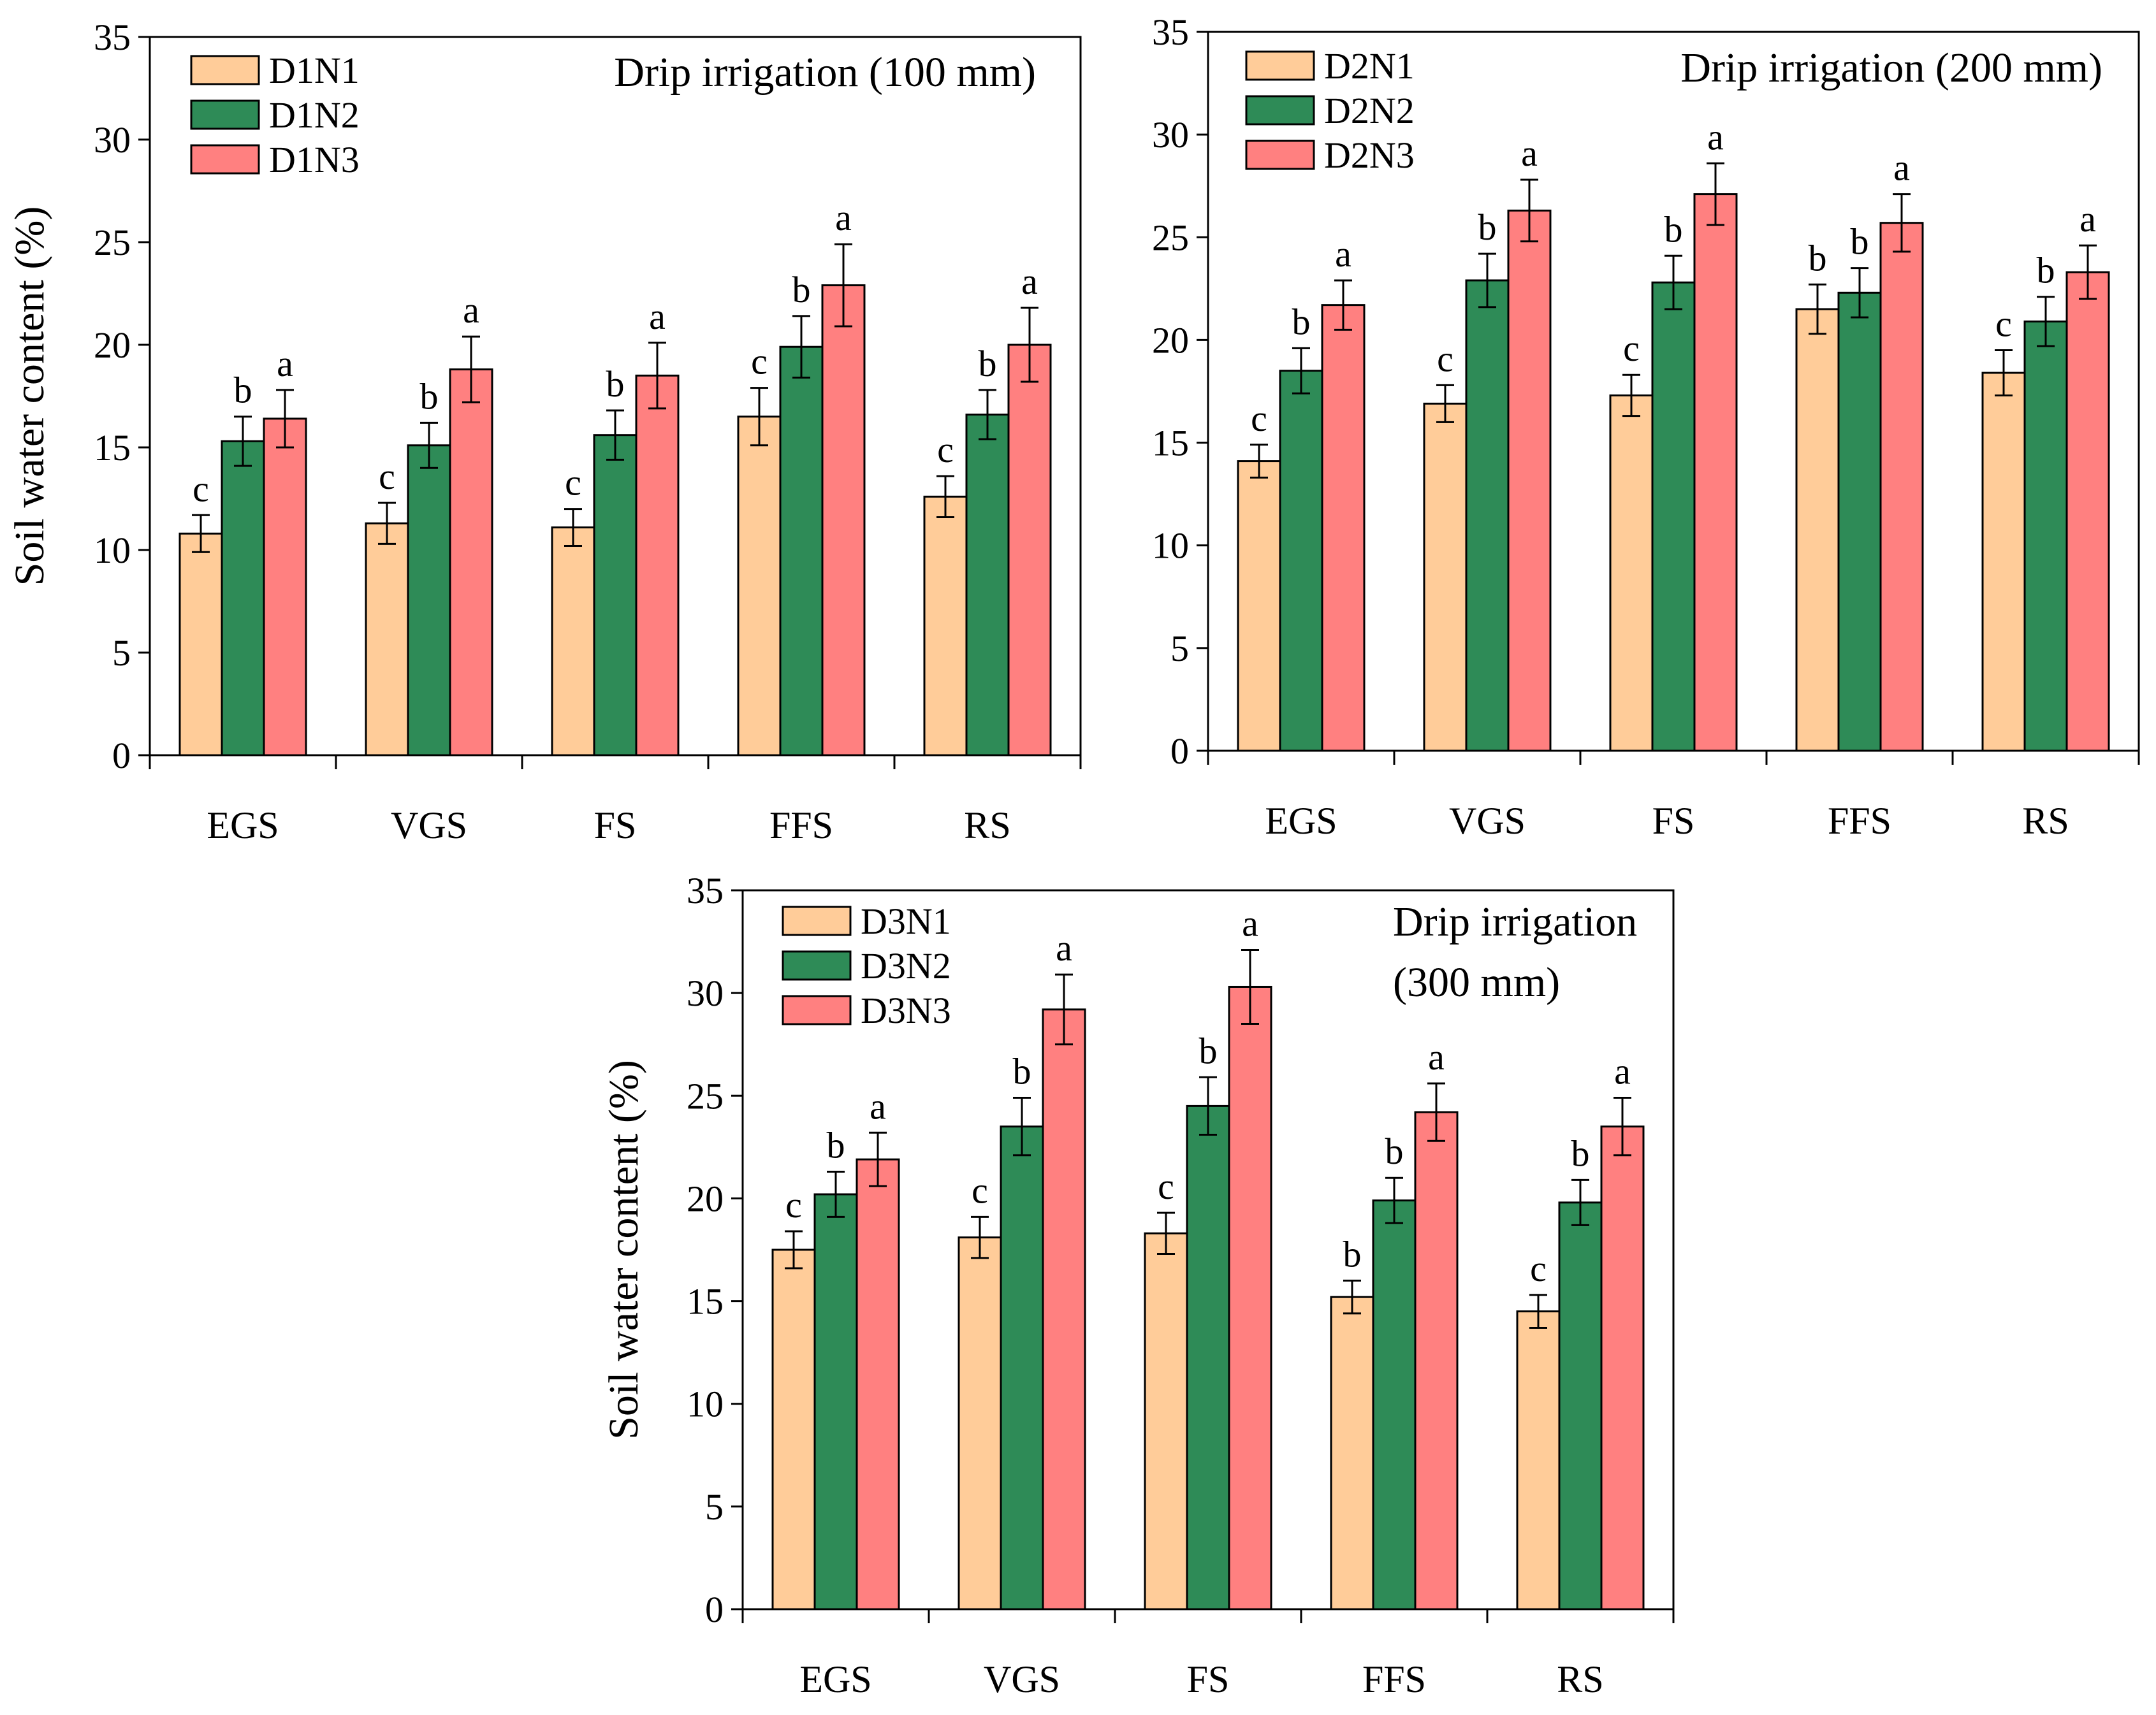  What do you see at coordinates (1891, 68) in the screenshot?
I see `chart-title: Drip irrigation (200 mm)` at bounding box center [1891, 68].